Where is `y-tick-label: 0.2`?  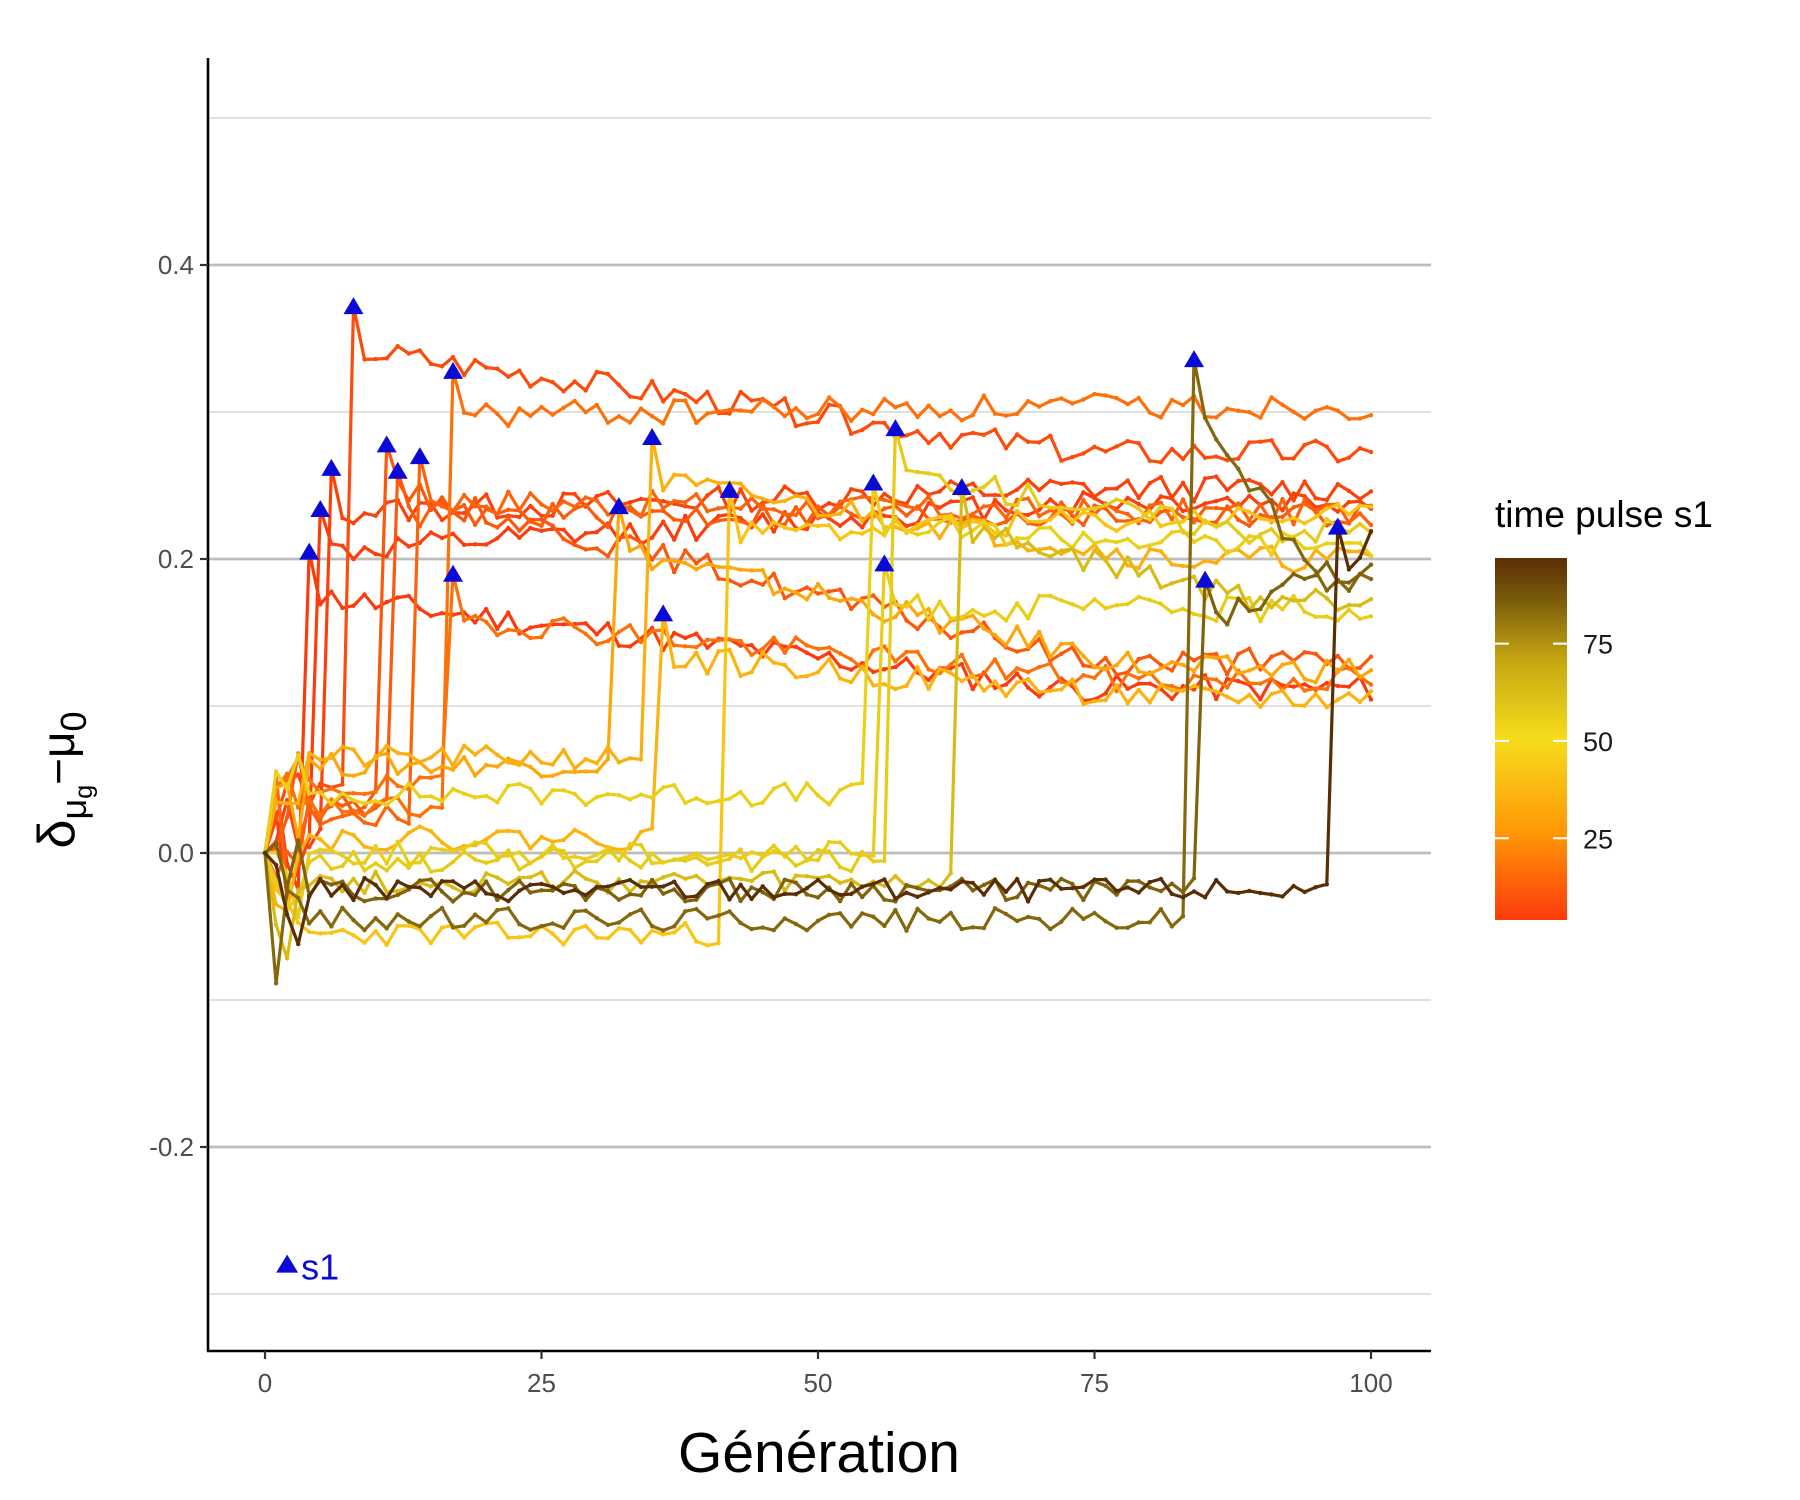 y-tick-label: 0.2 is located at coordinates (176, 559).